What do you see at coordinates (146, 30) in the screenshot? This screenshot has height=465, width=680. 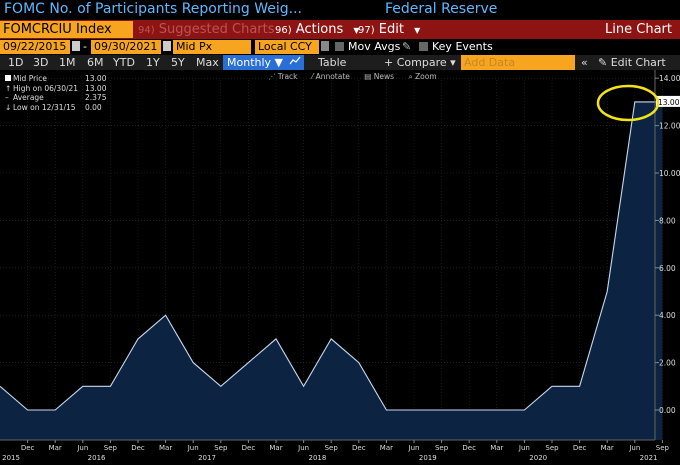 I see `suggested-num: 94)` at bounding box center [146, 30].